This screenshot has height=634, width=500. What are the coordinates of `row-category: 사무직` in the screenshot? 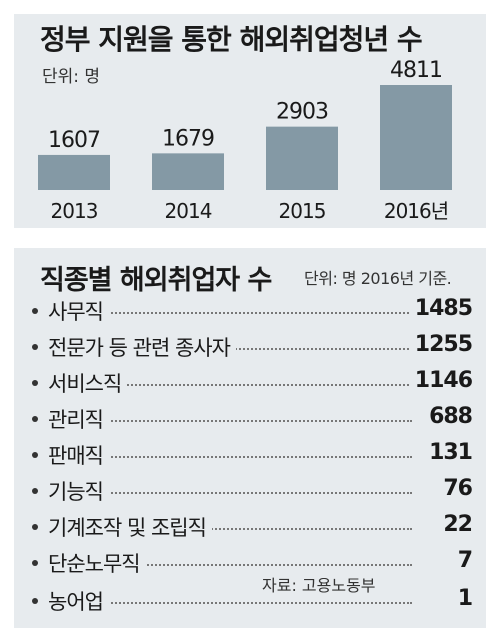 It's located at (78, 311).